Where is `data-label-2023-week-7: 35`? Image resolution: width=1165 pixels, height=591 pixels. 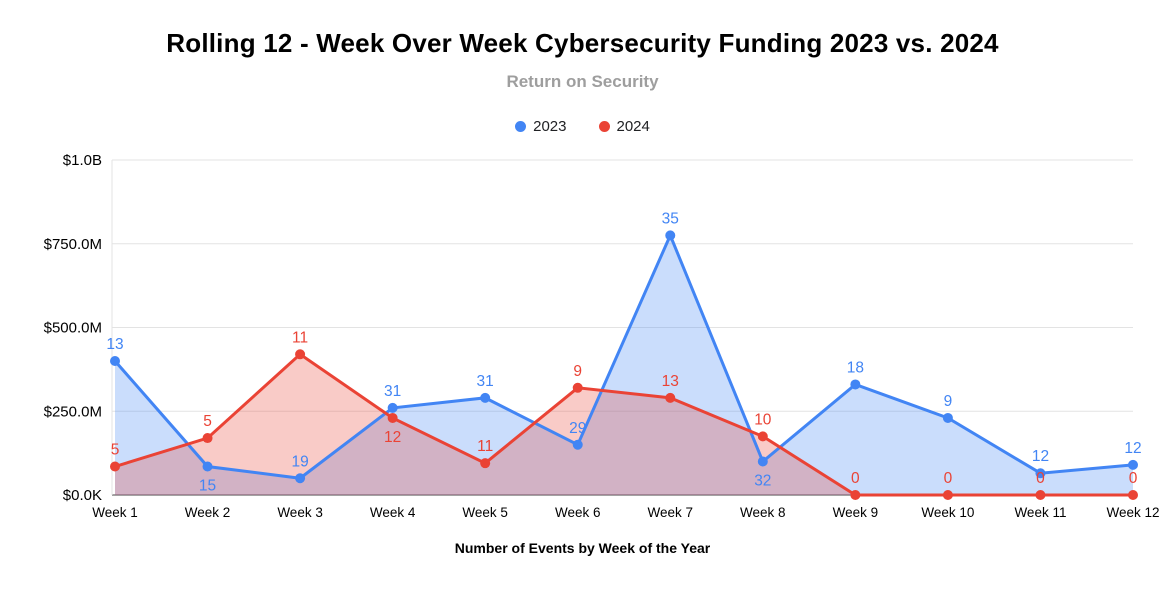 data-label-2023-week-7: 35 is located at coordinates (670, 218).